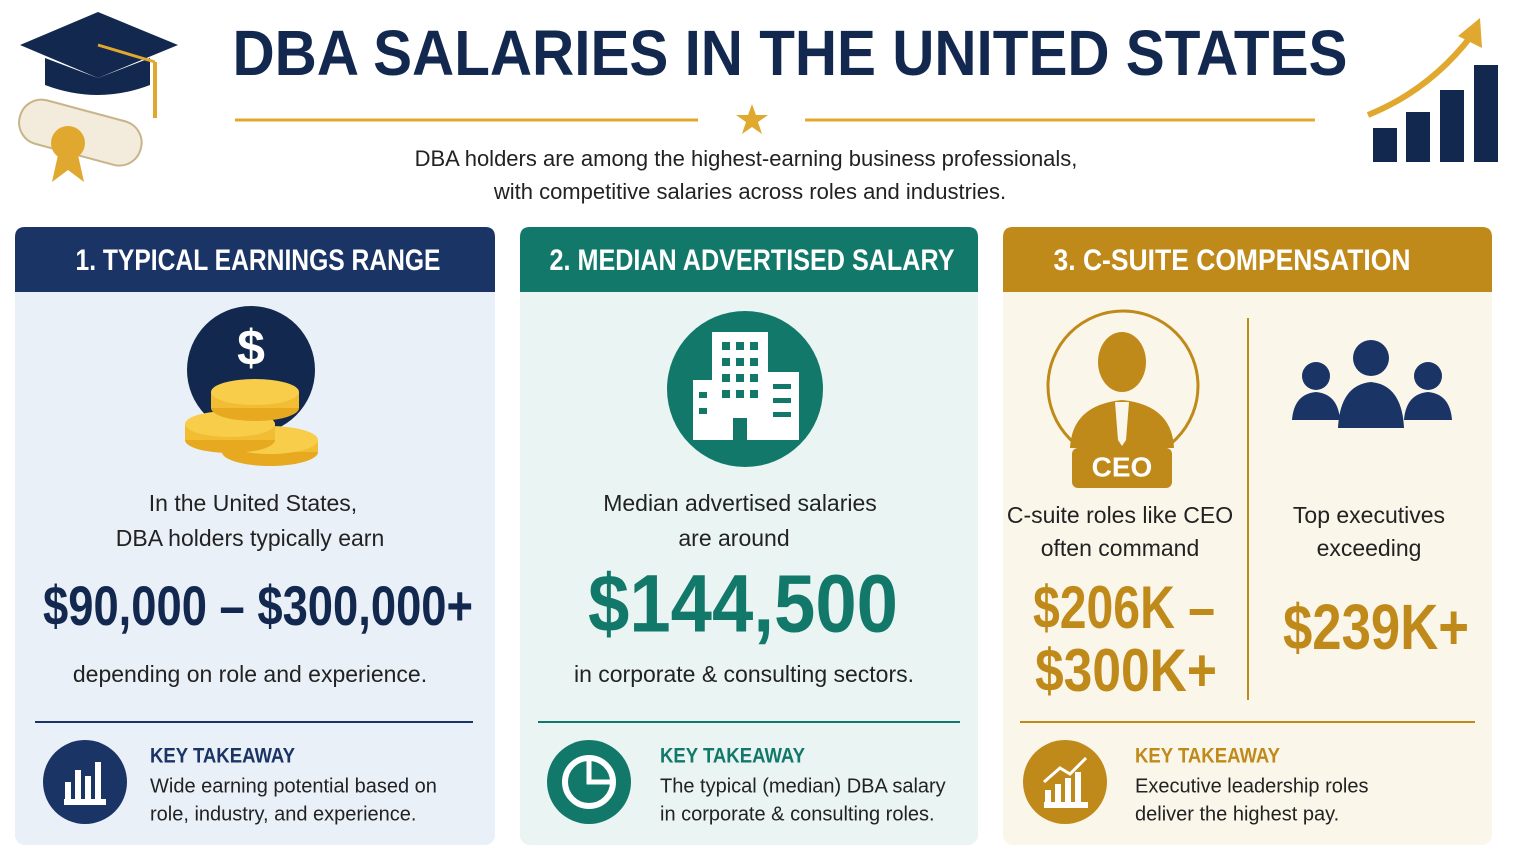  I want to click on takeaway-text: The typical (median) DBA salary, so click(803, 786).